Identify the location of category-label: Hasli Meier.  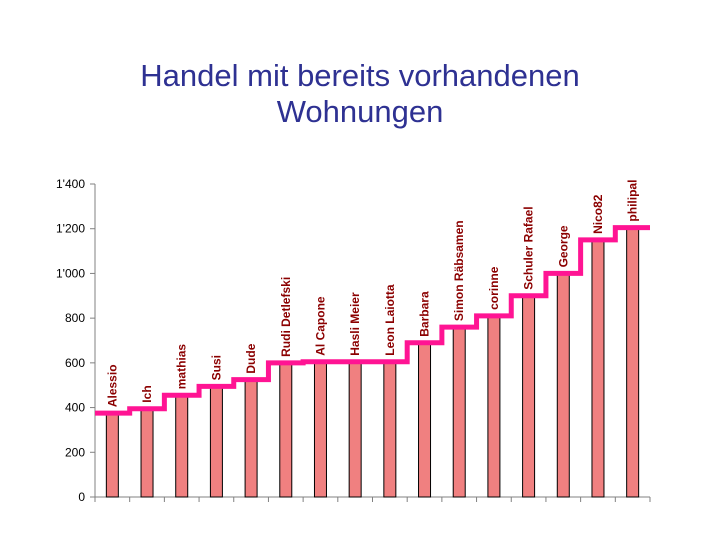
(355, 324).